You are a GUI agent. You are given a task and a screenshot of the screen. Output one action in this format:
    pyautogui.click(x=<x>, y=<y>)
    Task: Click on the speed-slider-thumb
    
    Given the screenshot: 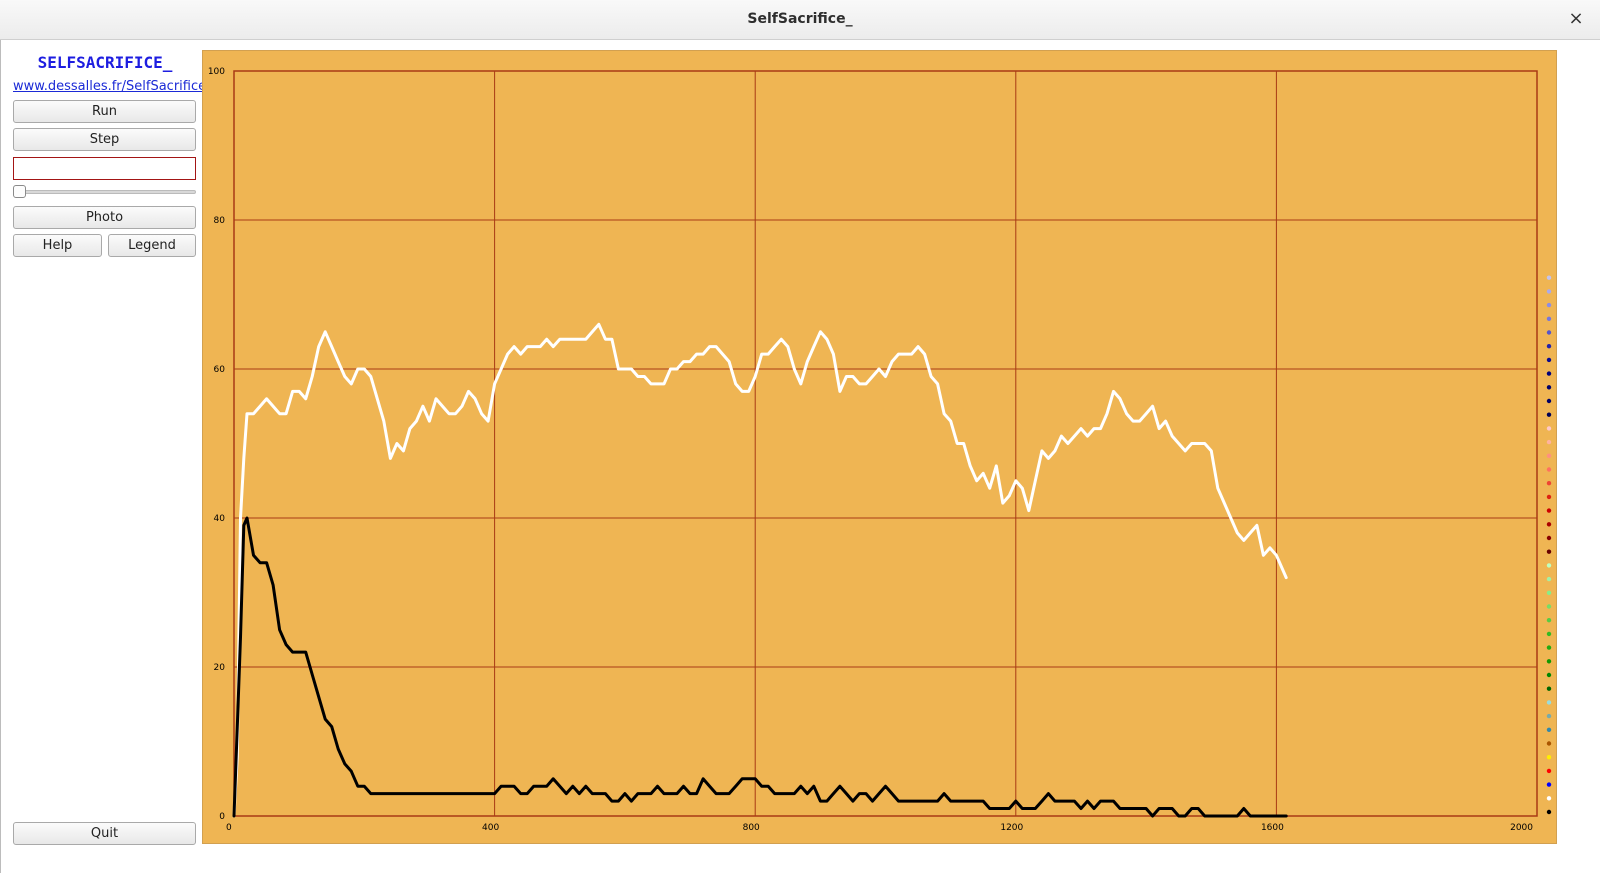 What is the action you would take?
    pyautogui.click(x=19, y=191)
    